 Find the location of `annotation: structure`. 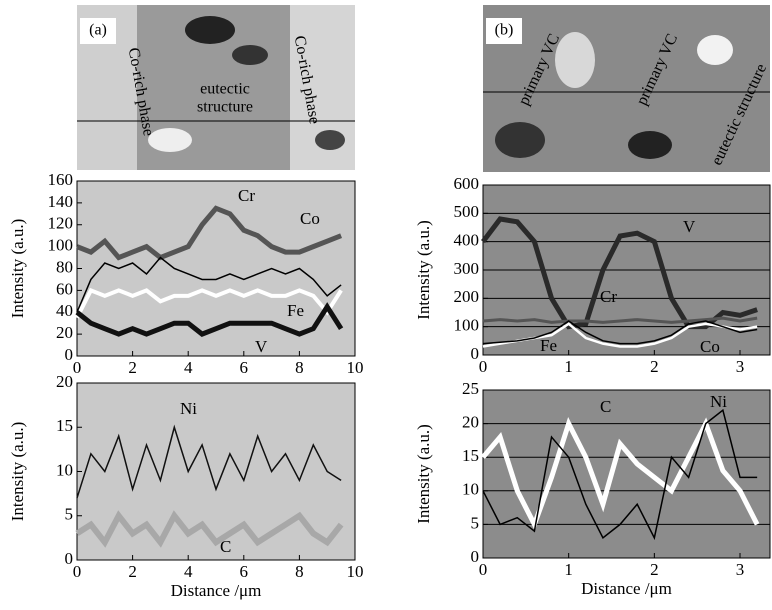

annotation: structure is located at coordinates (225, 107).